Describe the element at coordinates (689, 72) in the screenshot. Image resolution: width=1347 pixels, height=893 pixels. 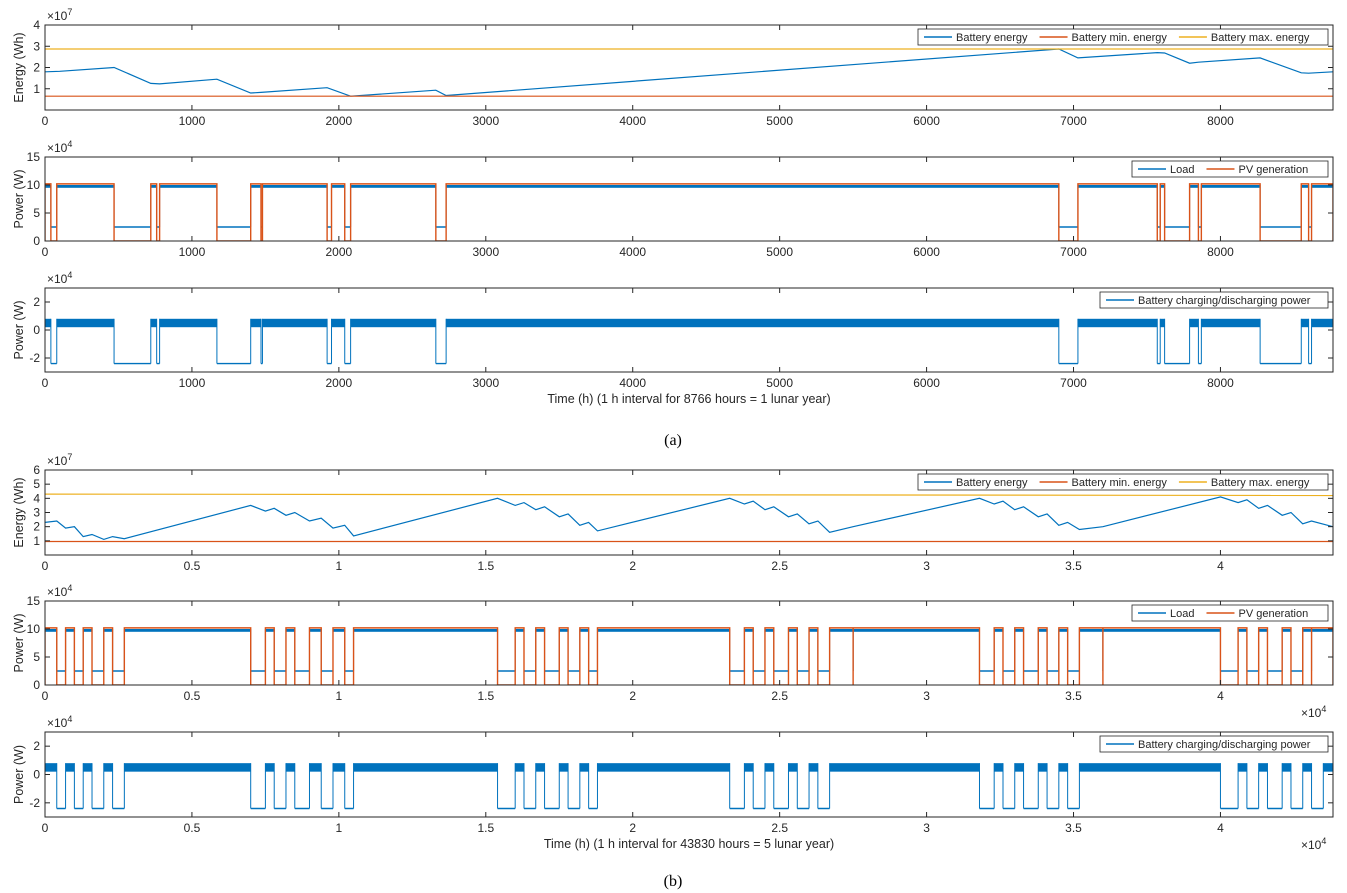
I see `plot-area-a1` at that location.